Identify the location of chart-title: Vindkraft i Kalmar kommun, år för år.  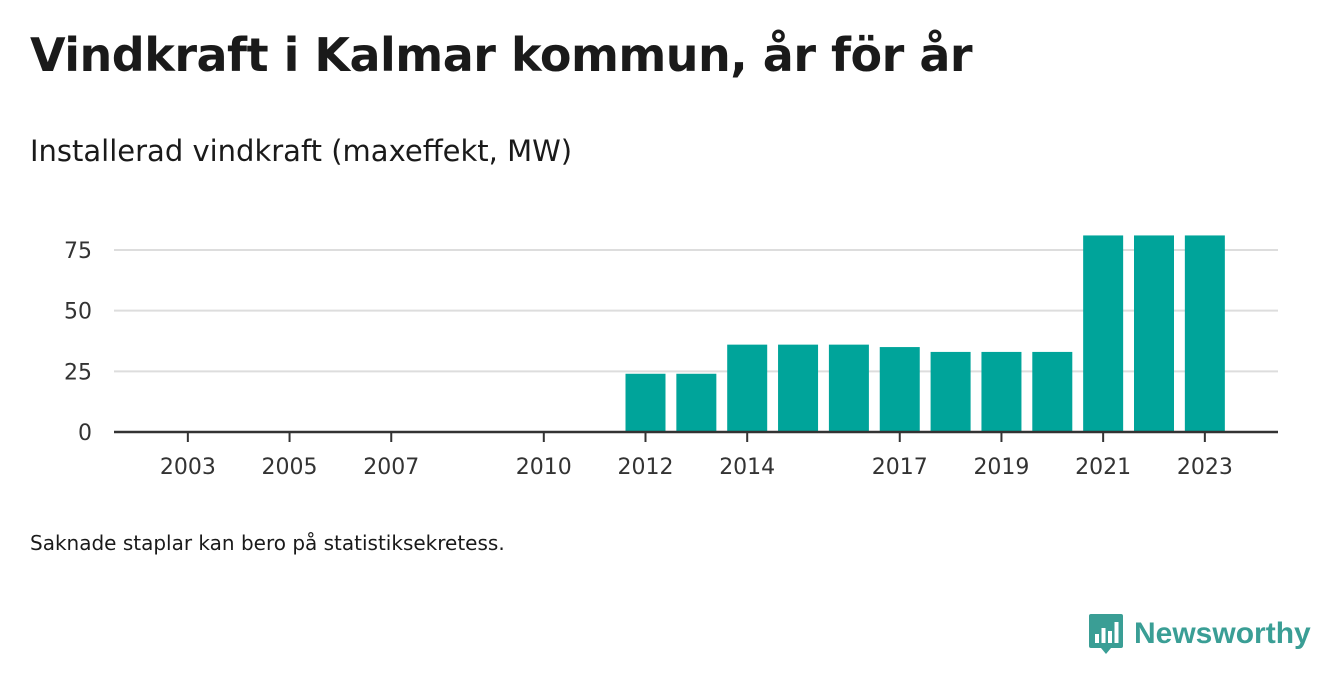
(501, 55).